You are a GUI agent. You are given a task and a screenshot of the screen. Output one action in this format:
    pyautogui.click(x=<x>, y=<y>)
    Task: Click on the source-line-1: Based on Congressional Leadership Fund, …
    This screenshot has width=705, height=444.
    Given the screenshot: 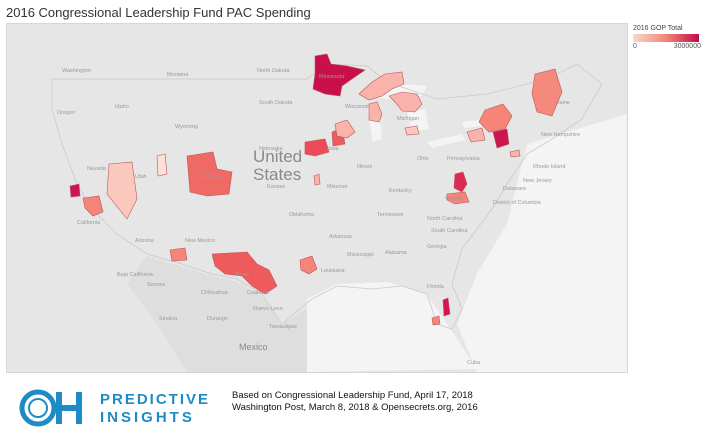 What is the action you would take?
    pyautogui.click(x=352, y=395)
    